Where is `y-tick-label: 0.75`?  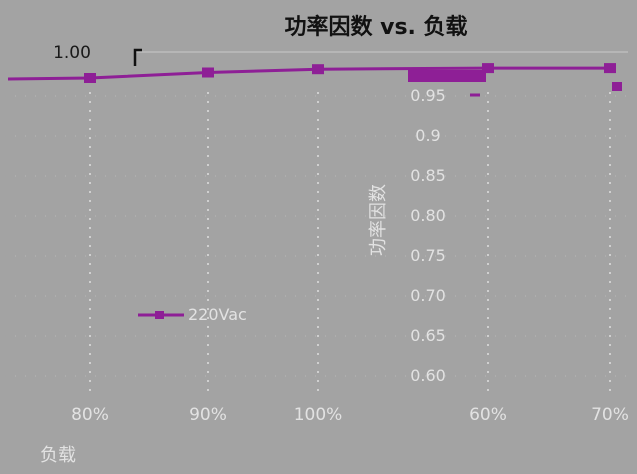 y-tick-label: 0.75 is located at coordinates (428, 255).